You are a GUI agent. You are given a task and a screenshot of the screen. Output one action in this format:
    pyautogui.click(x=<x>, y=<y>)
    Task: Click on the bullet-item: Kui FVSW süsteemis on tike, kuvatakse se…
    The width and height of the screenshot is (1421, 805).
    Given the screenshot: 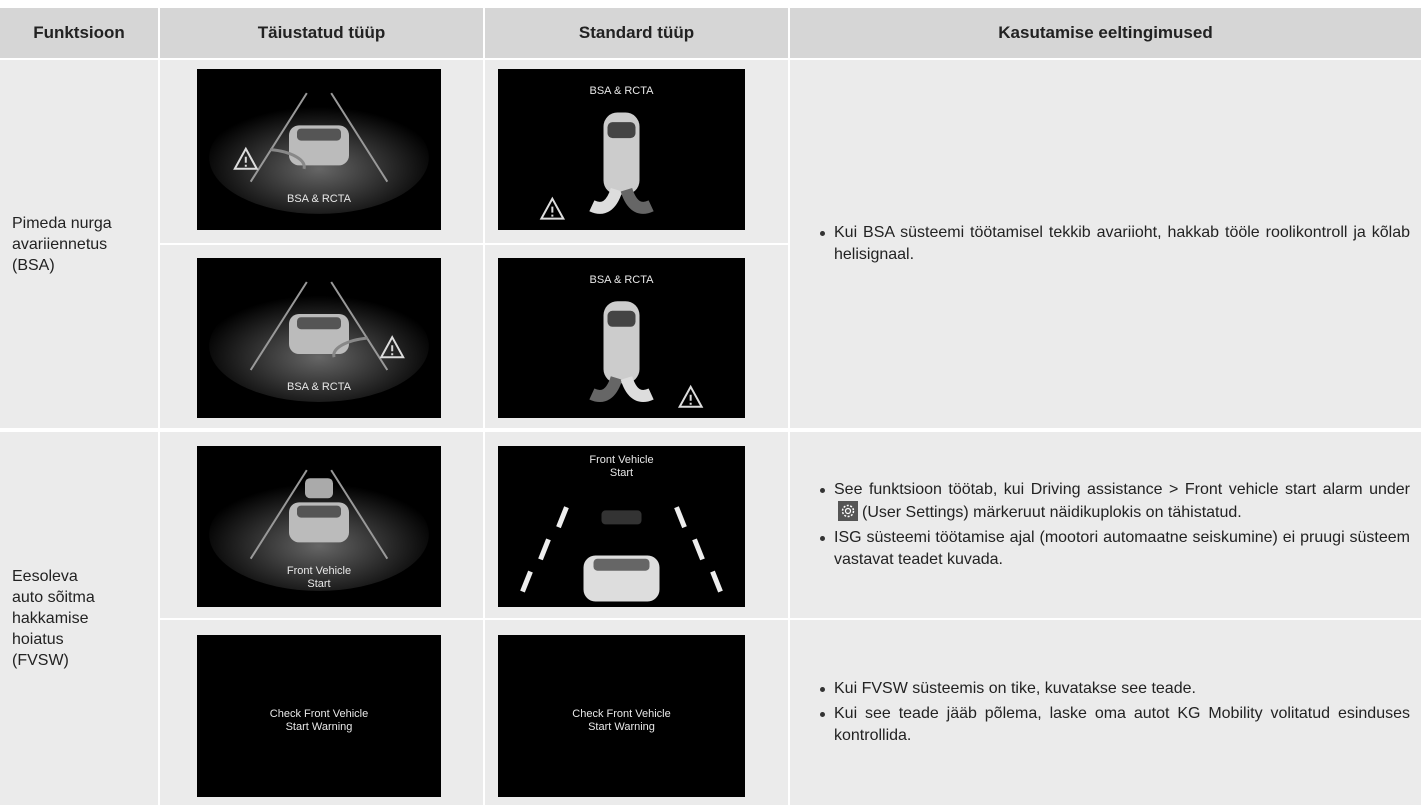 What is the action you would take?
    pyautogui.click(x=1115, y=689)
    